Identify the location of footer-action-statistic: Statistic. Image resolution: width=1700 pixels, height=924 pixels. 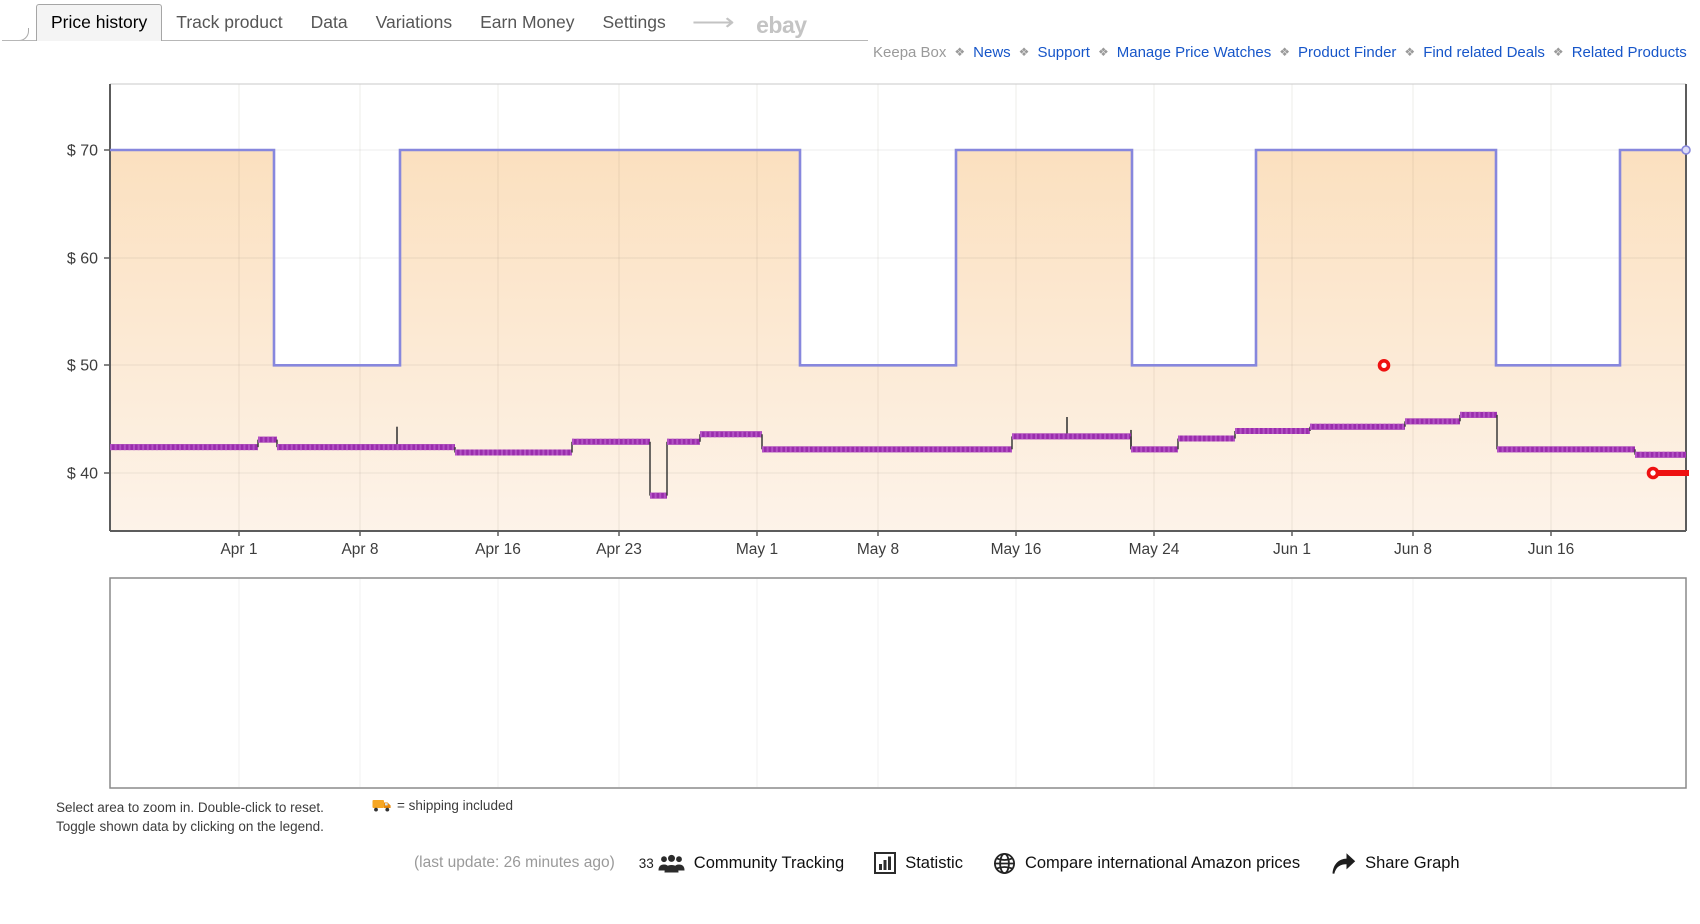
(918, 863).